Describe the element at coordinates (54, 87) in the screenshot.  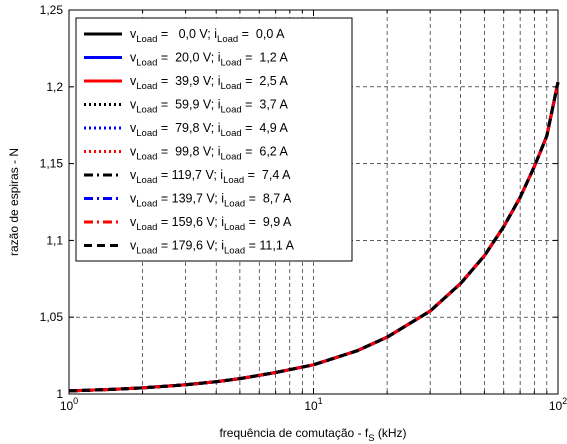
I see `y-tick-label: 1,2` at that location.